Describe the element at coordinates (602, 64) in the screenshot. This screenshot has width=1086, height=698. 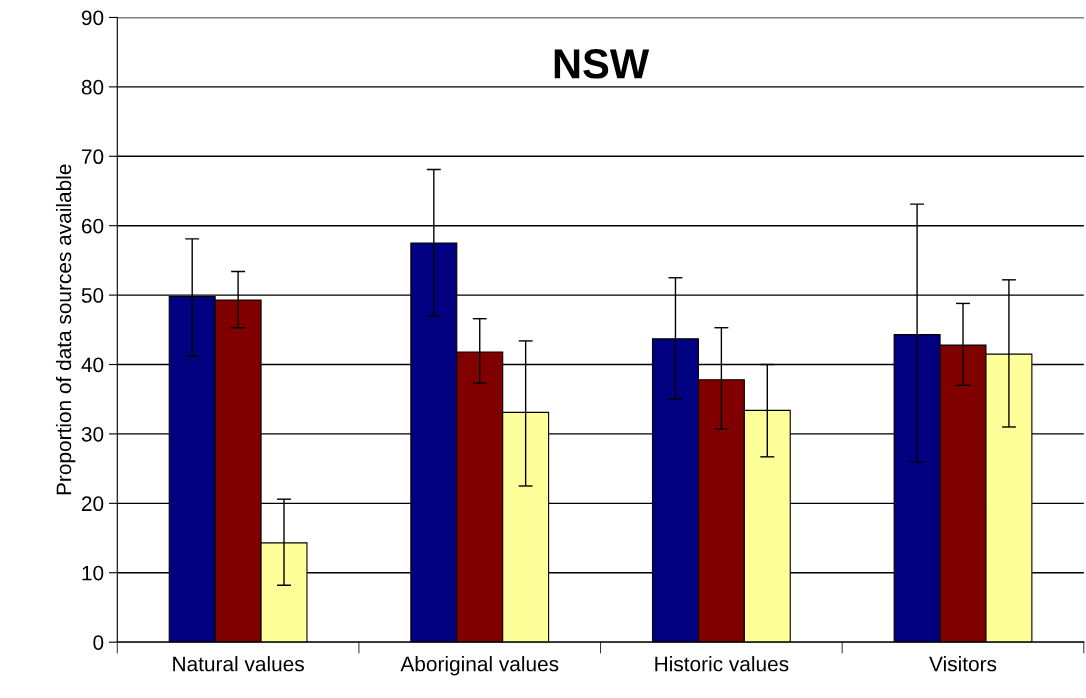
I see `text: NSW` at that location.